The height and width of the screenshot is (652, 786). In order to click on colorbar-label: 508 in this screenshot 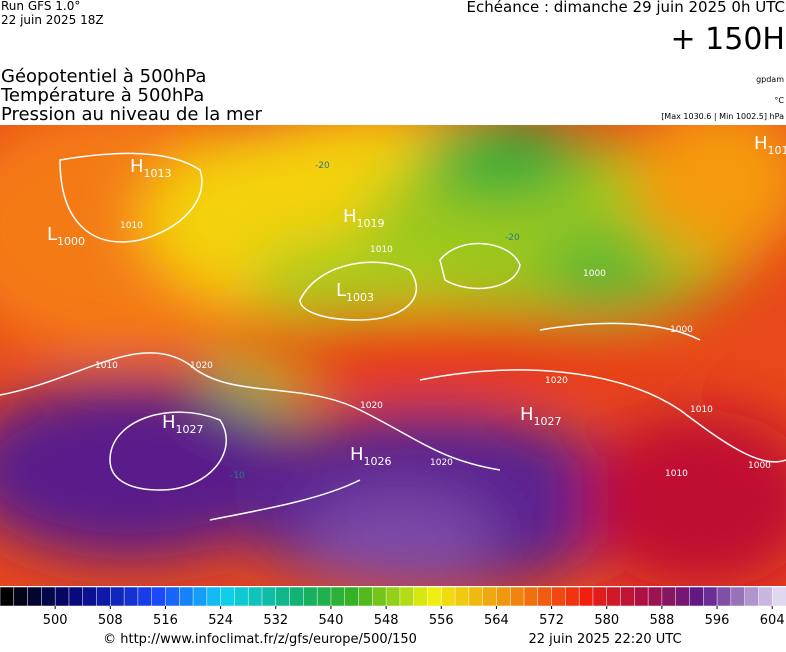, I will do `click(110, 620)`.